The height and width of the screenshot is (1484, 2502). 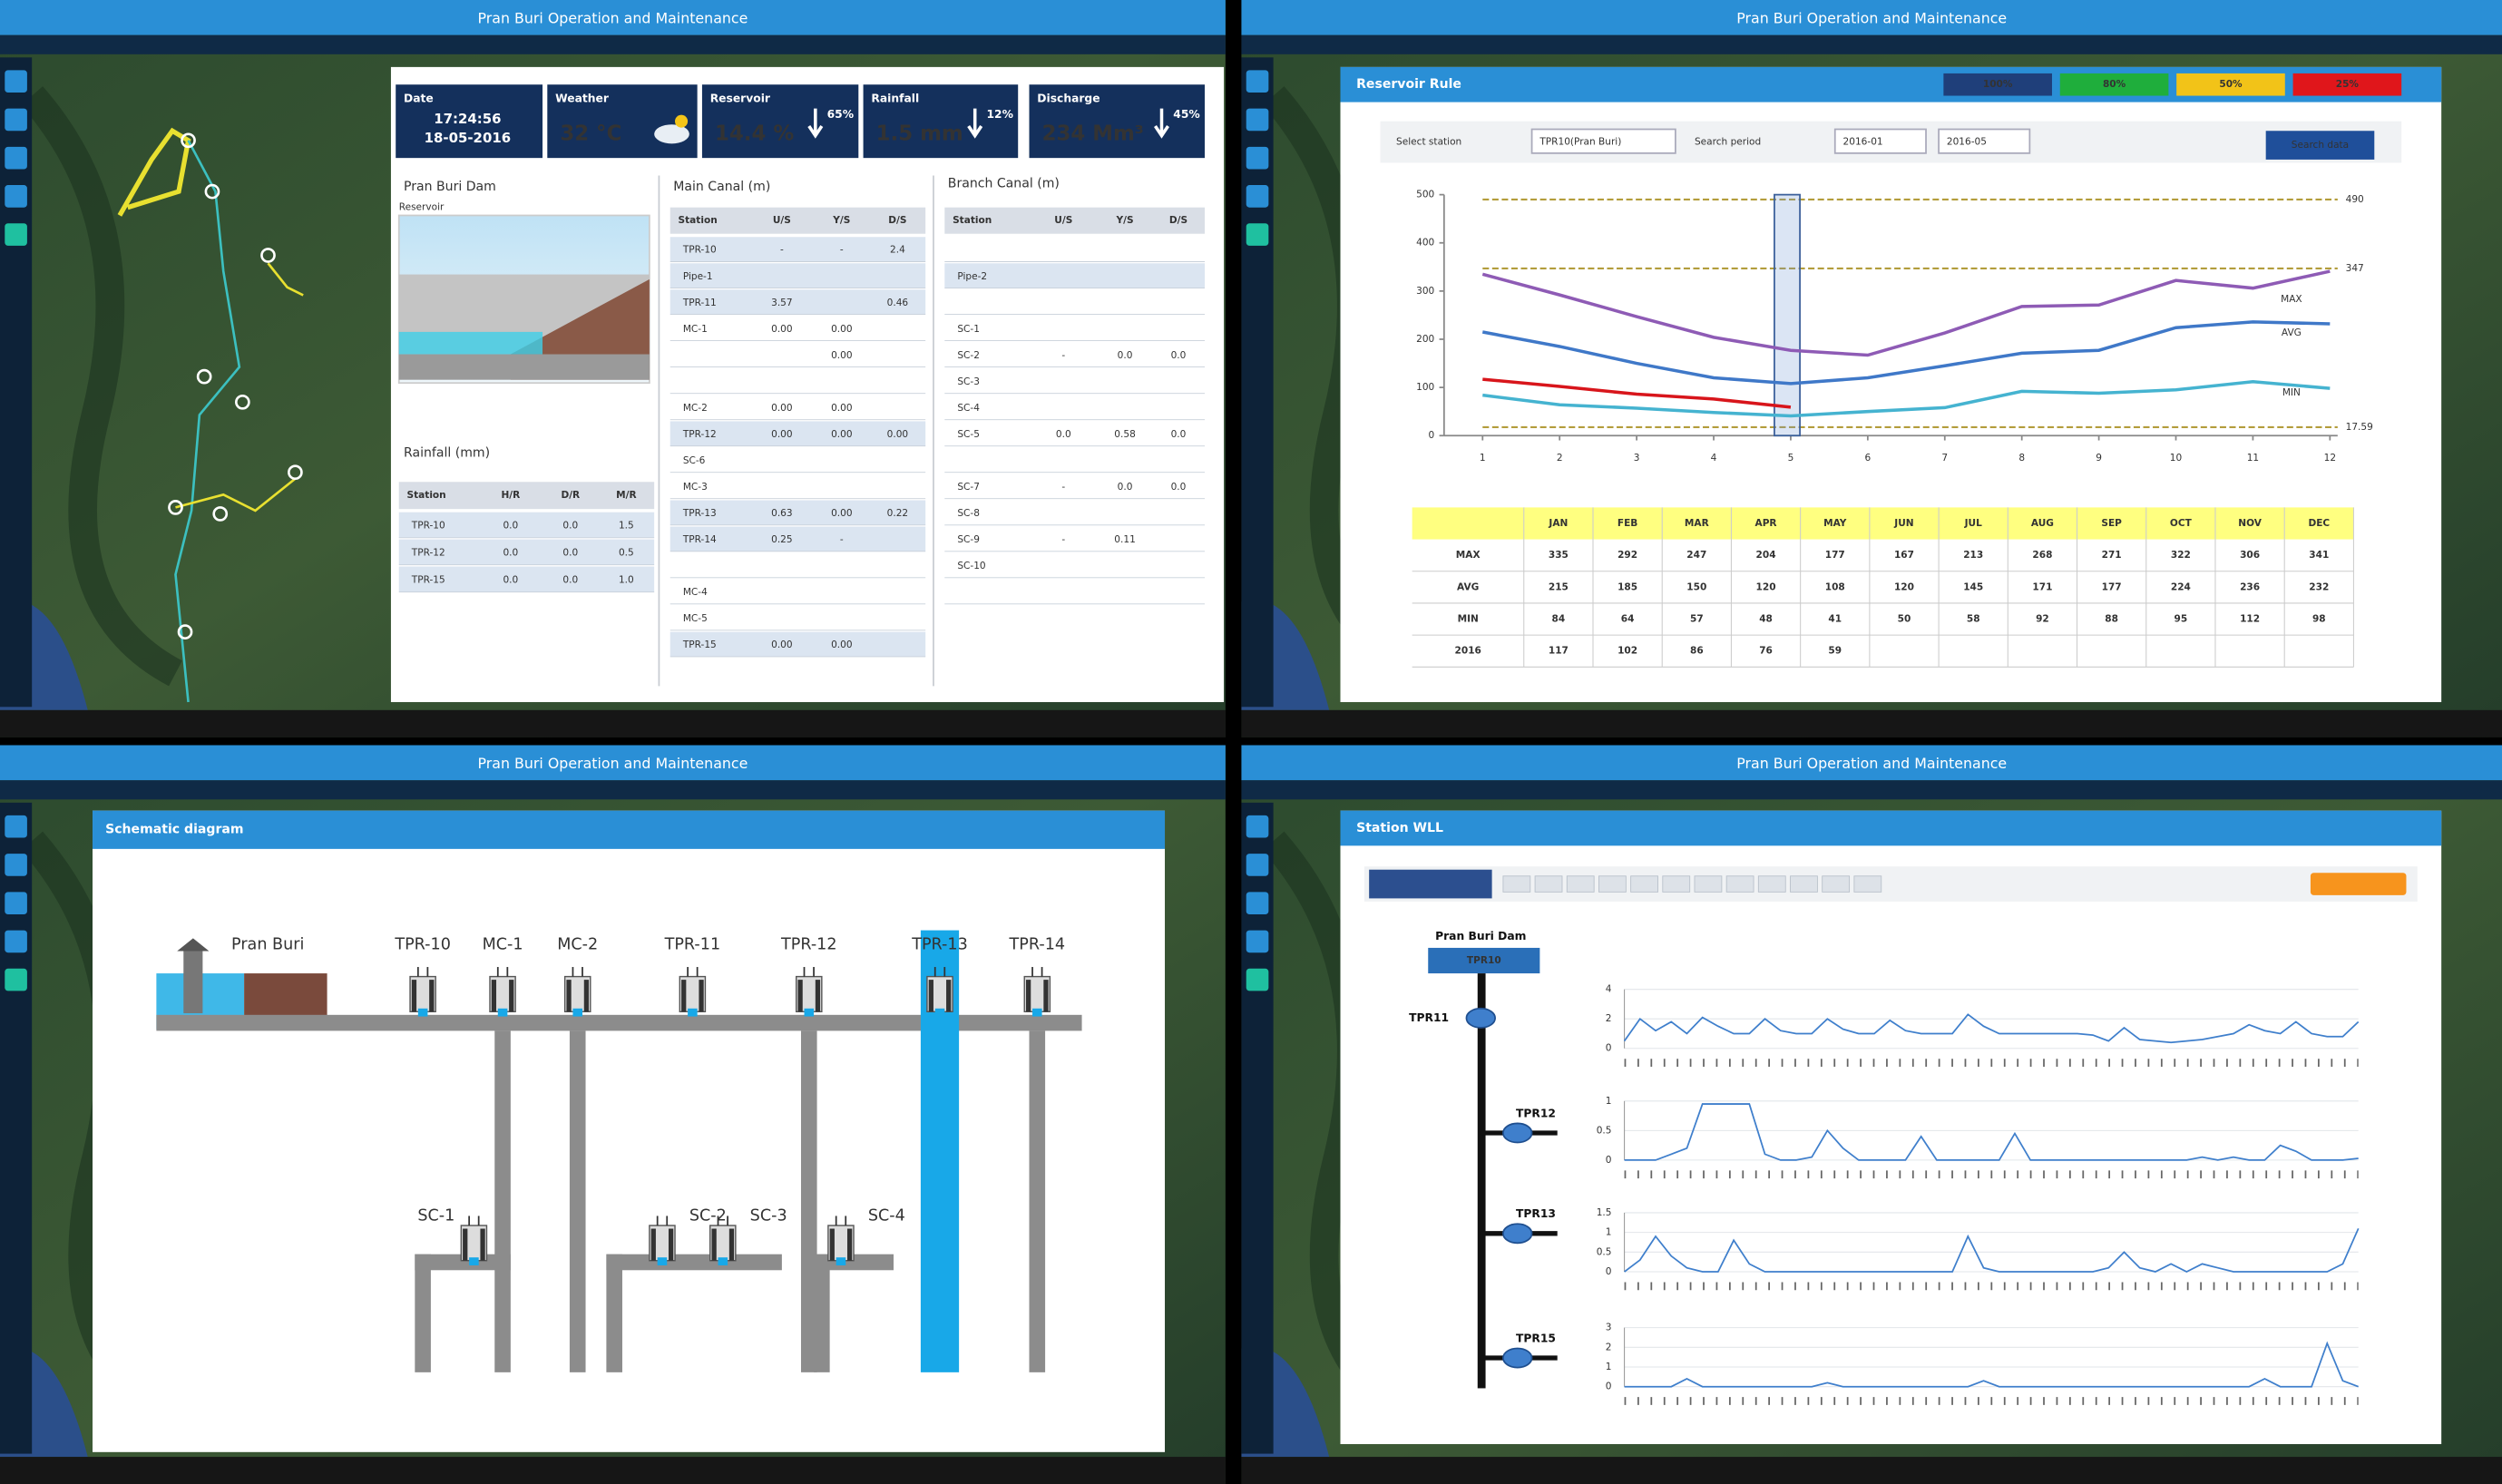 What do you see at coordinates (897, 220) in the screenshot?
I see `table-header-cell: D/S` at bounding box center [897, 220].